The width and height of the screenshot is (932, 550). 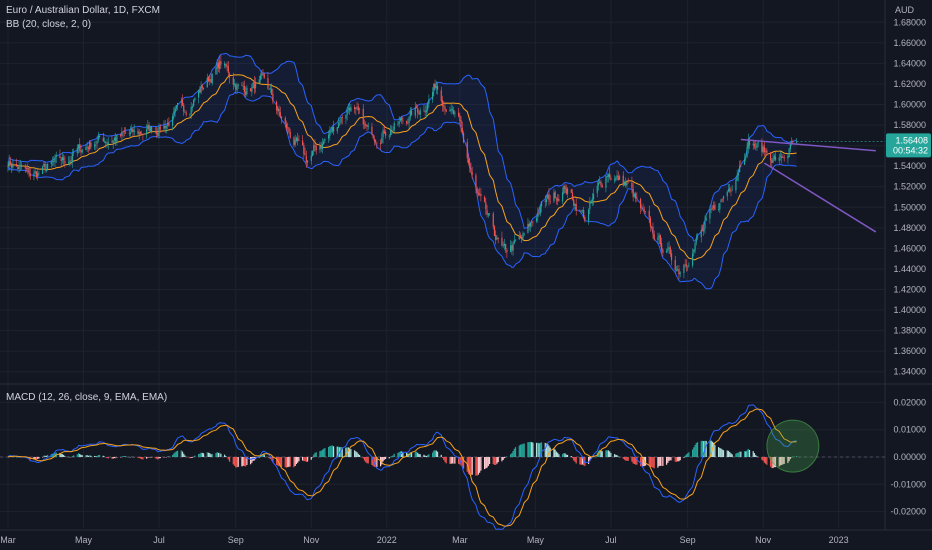 What do you see at coordinates (763, 540) in the screenshot?
I see `time-tick-label: Nov` at bounding box center [763, 540].